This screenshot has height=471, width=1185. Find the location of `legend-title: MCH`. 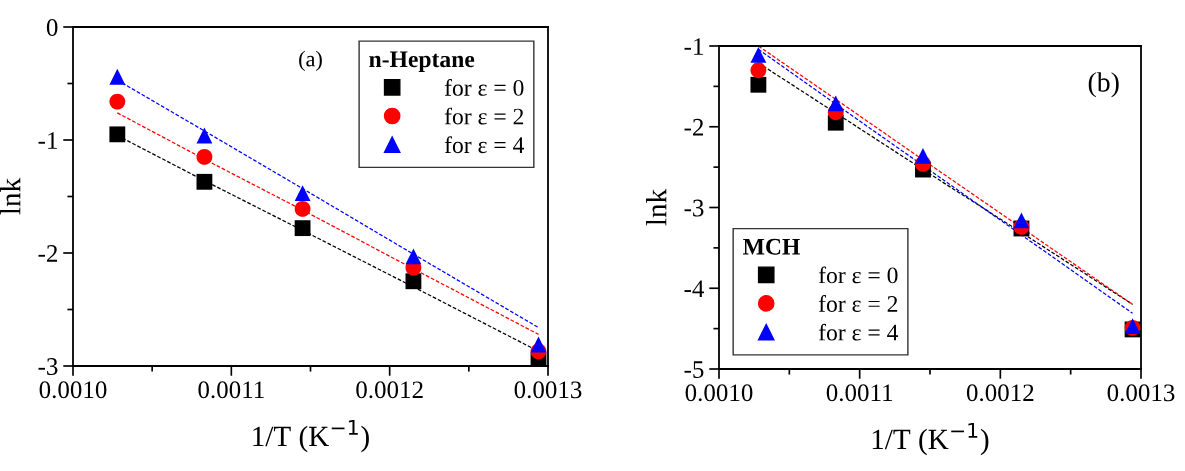

legend-title: MCH is located at coordinates (771, 246).